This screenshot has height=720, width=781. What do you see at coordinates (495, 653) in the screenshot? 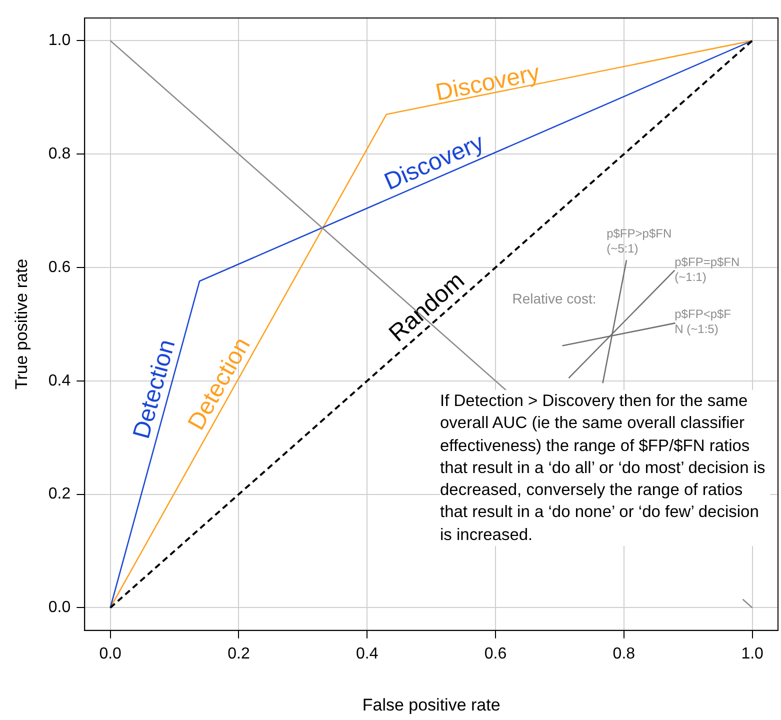
I see `x-tick-label: 0.6` at bounding box center [495, 653].